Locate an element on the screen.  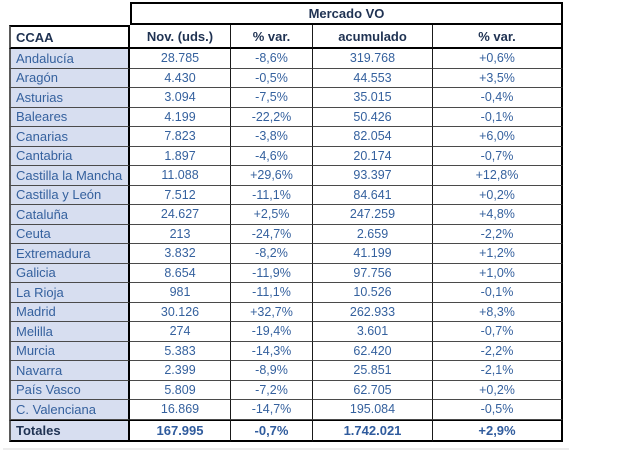
var2-cell: +0,2% is located at coordinates (498, 195).